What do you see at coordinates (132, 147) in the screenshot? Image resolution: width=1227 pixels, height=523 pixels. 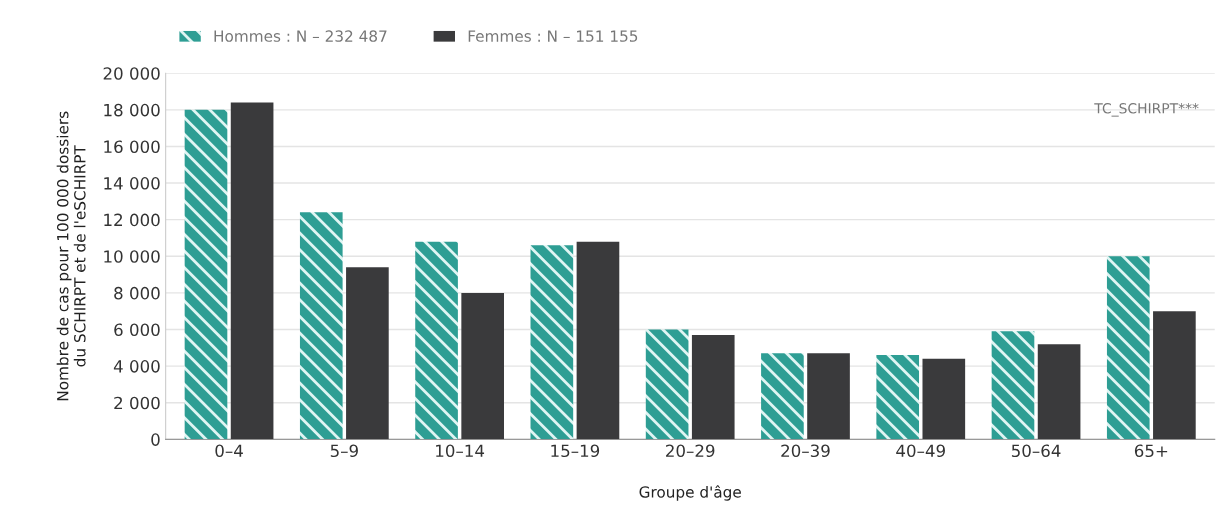 I see `y-tick-label: 16 000` at bounding box center [132, 147].